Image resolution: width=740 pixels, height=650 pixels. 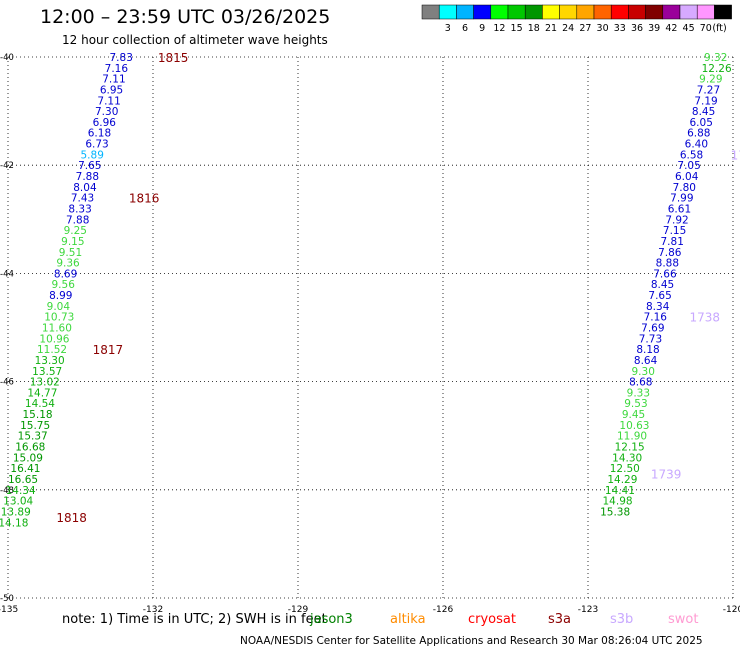 What do you see at coordinates (72, 242) in the screenshot?
I see `data-point-label: 9.15` at bounding box center [72, 242].